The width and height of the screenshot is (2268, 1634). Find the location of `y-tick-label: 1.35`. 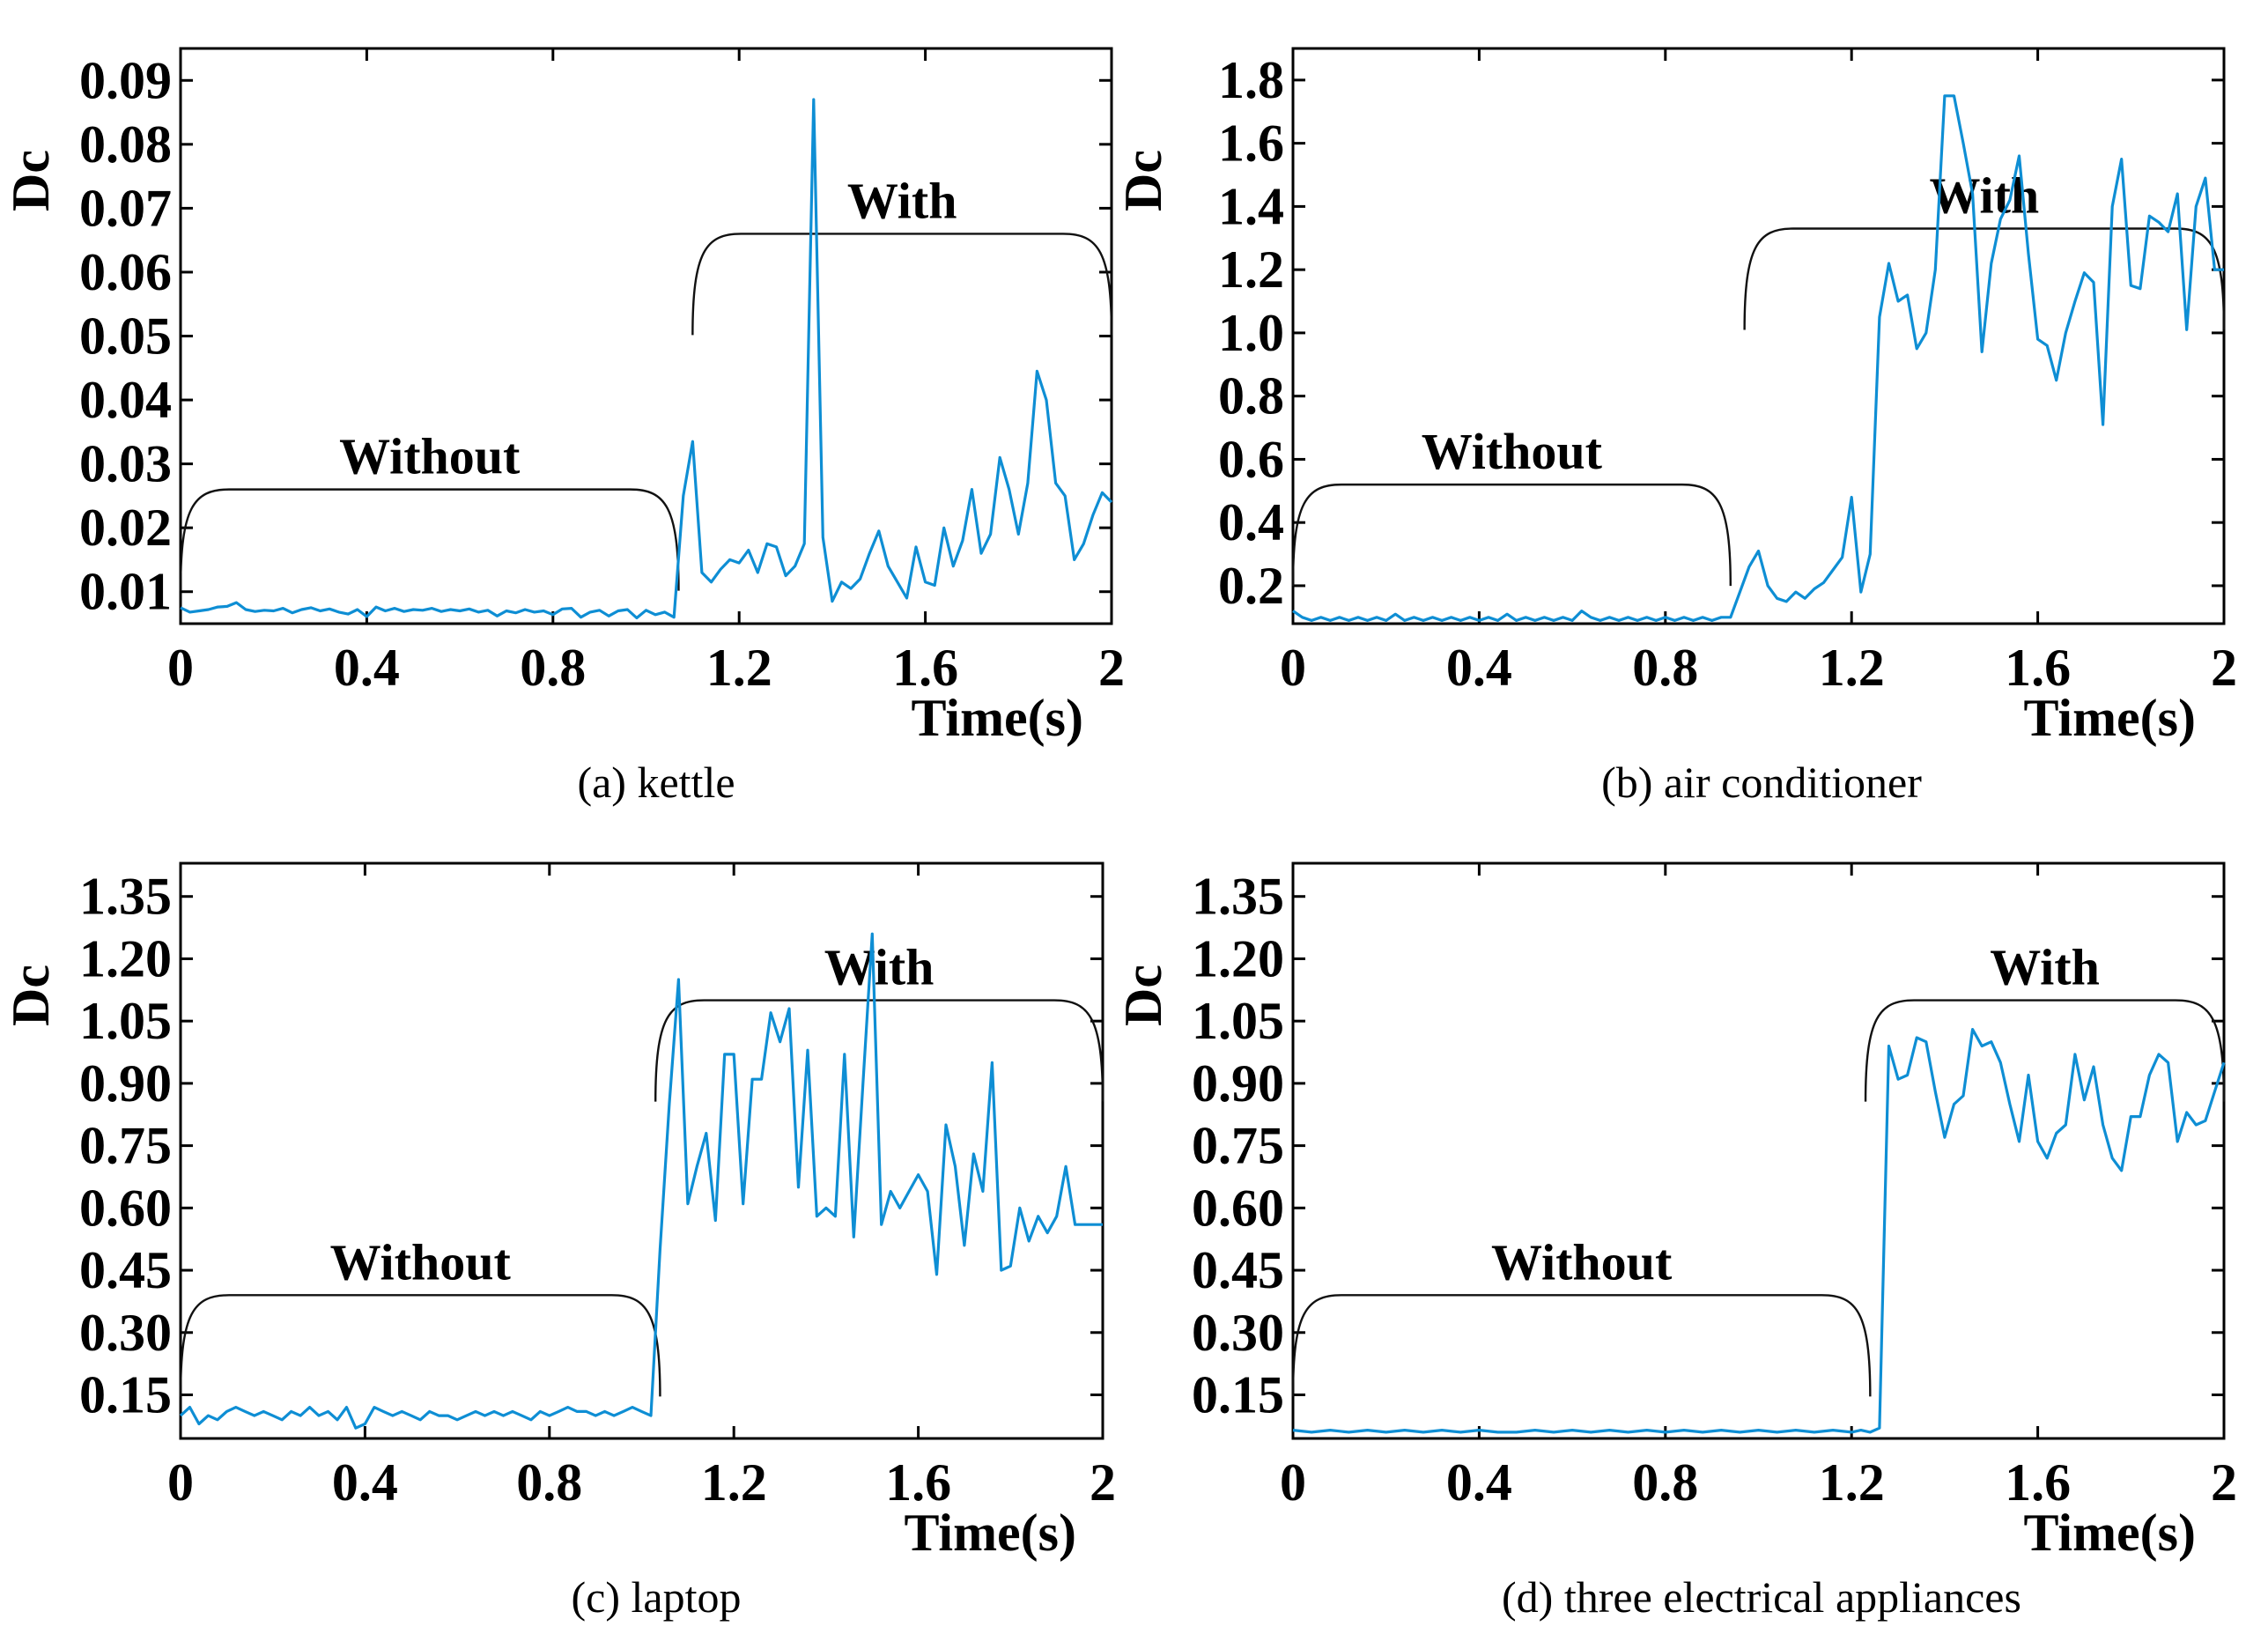

y-tick-label: 1.35 is located at coordinates (1238, 897).